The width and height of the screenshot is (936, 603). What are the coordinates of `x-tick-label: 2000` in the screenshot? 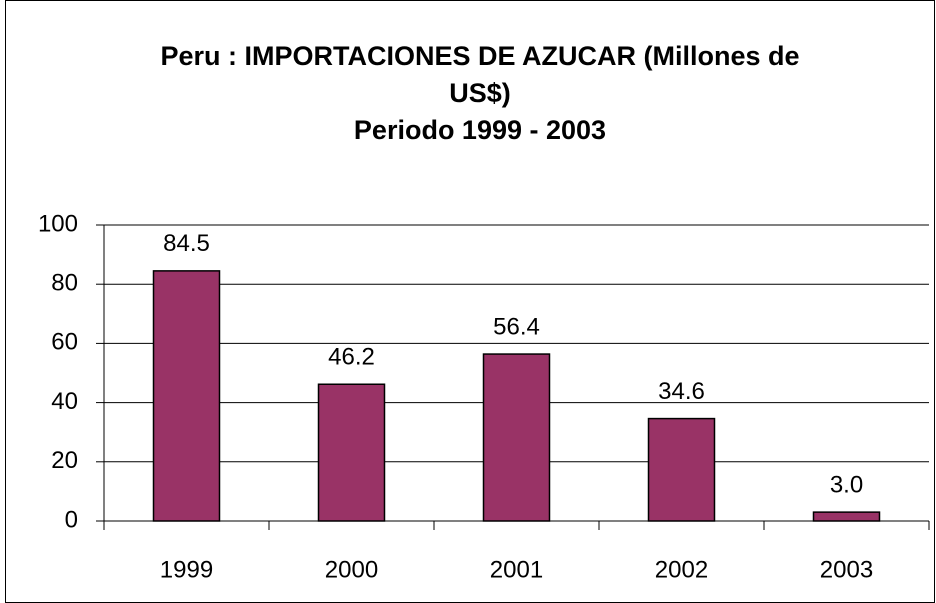 It's located at (351, 569).